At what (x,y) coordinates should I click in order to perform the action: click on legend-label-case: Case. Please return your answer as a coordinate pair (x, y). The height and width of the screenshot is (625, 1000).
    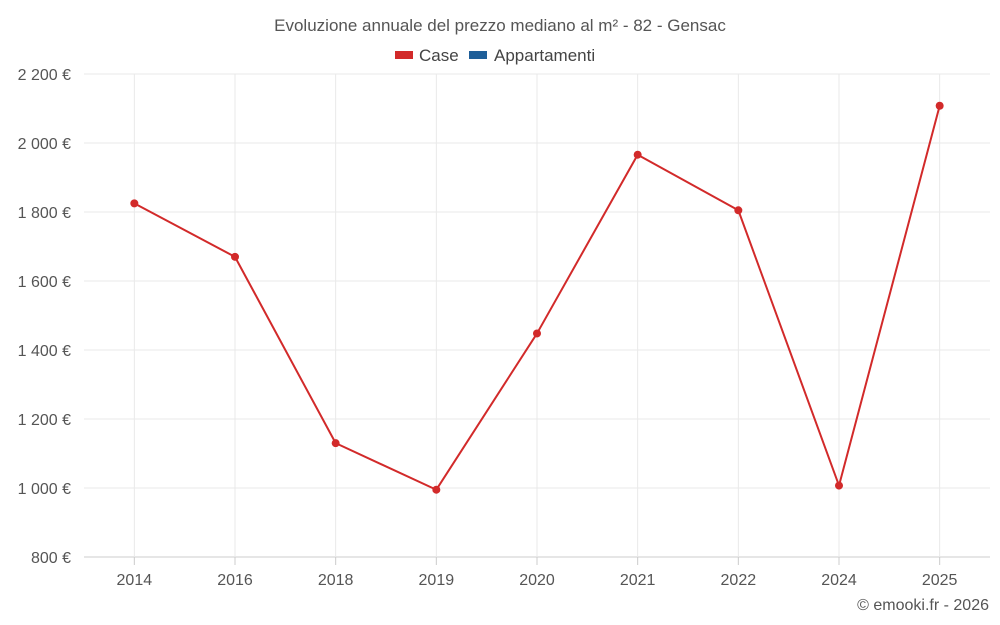
    Looking at the image, I should click on (439, 55).